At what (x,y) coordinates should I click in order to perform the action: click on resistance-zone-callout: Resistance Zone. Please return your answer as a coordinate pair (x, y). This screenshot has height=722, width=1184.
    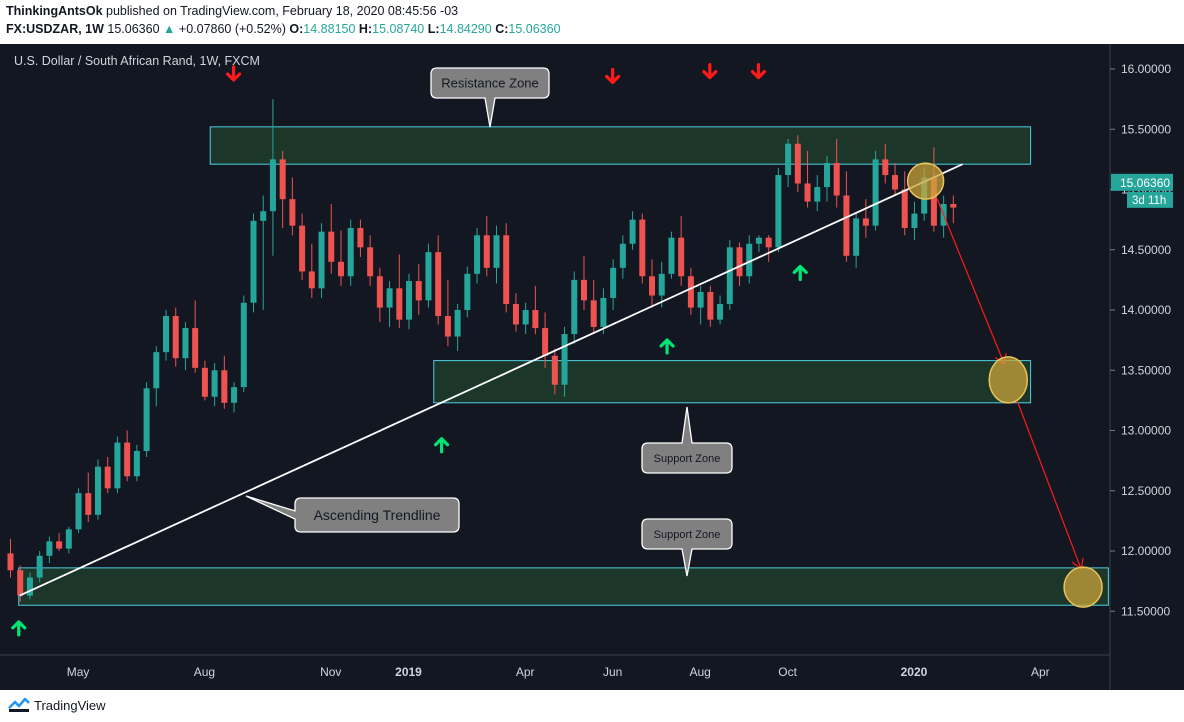
    Looking at the image, I should click on (490, 97).